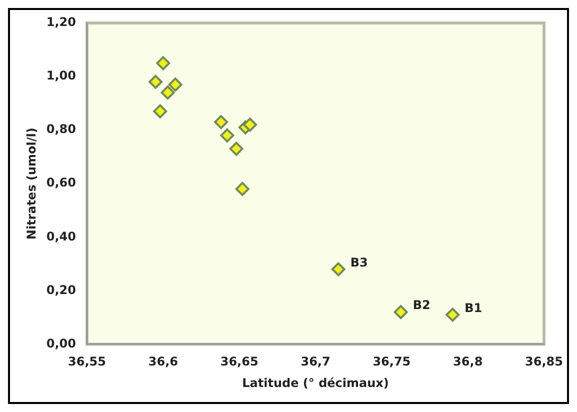 The width and height of the screenshot is (577, 412). Describe the element at coordinates (239, 361) in the screenshot. I see `x-tick-label: 36,65` at that location.